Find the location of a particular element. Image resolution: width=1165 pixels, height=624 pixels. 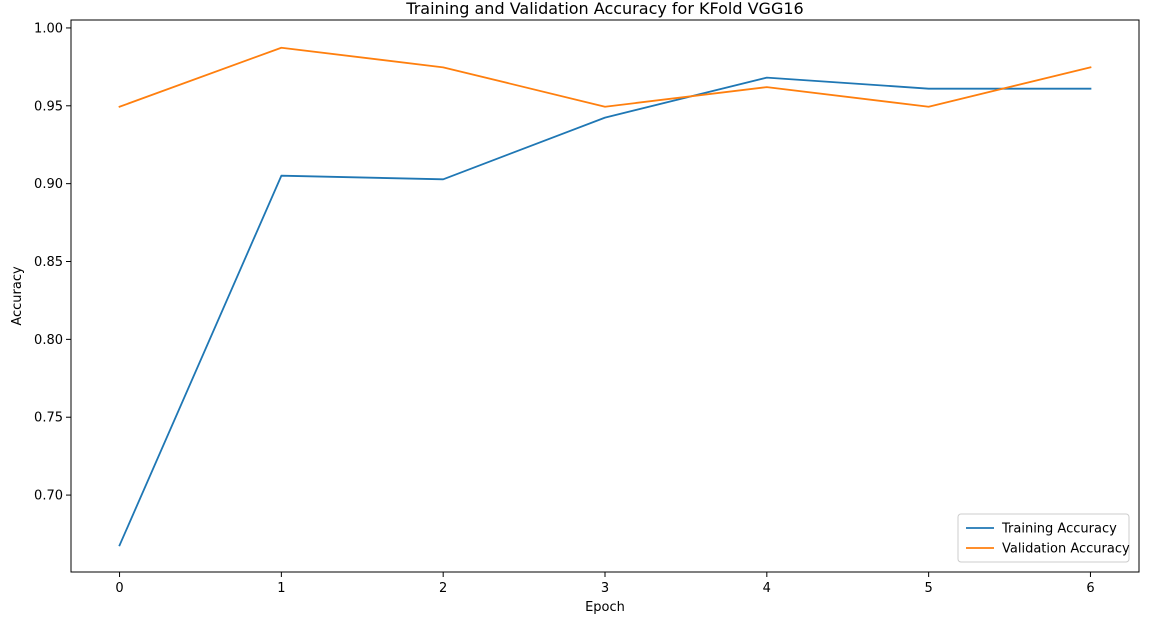

legend: Training Accuracy Validation Accuracy is located at coordinates (1043, 538).